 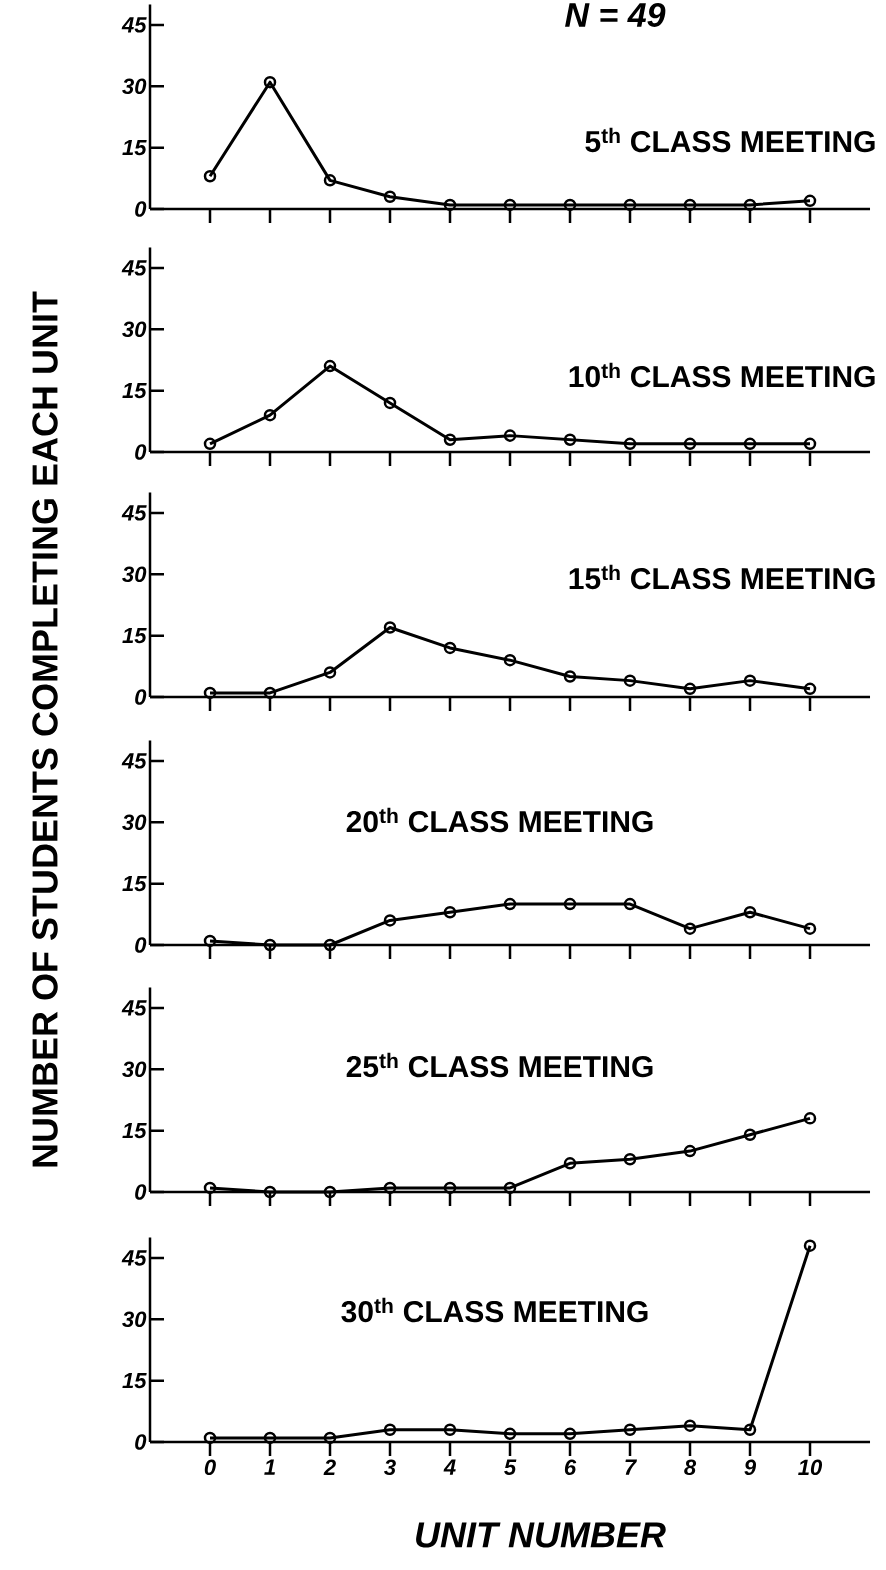 What do you see at coordinates (210, 1467) in the screenshot?
I see `x-tick-label: 0` at bounding box center [210, 1467].